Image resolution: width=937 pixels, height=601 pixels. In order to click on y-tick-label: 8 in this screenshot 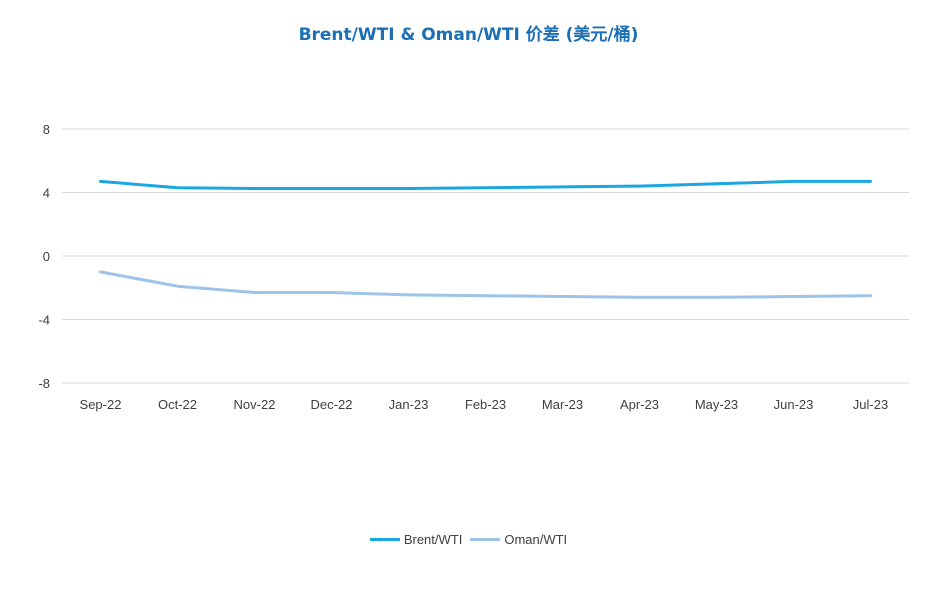, I will do `click(46, 129)`.